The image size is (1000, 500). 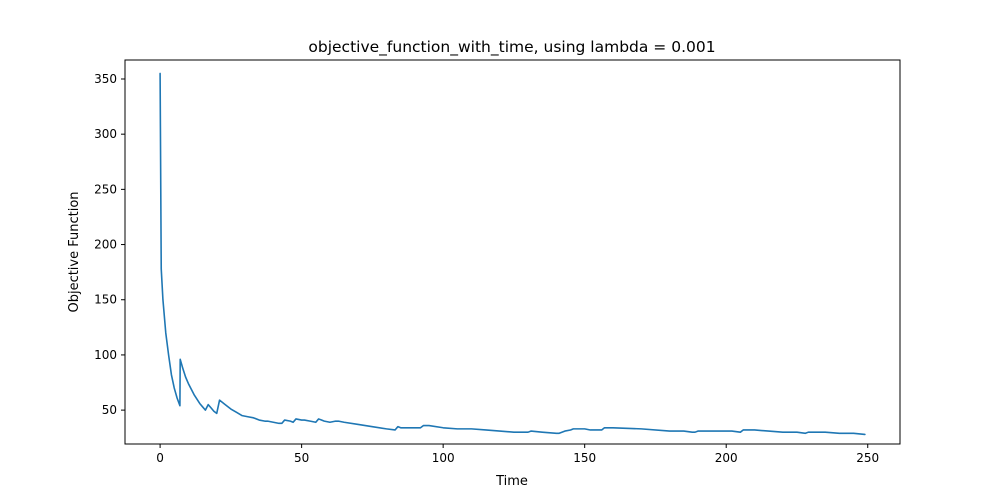 I want to click on y-tick-label: 50, so click(x=109, y=410).